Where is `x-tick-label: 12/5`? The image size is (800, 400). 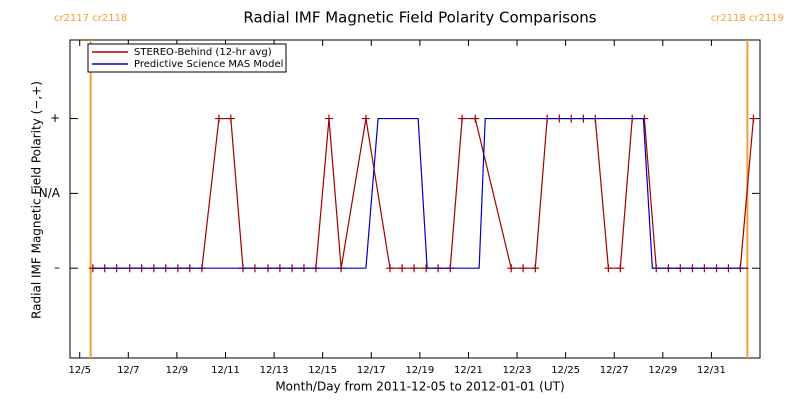
x-tick-label: 12/5 is located at coordinates (79, 370).